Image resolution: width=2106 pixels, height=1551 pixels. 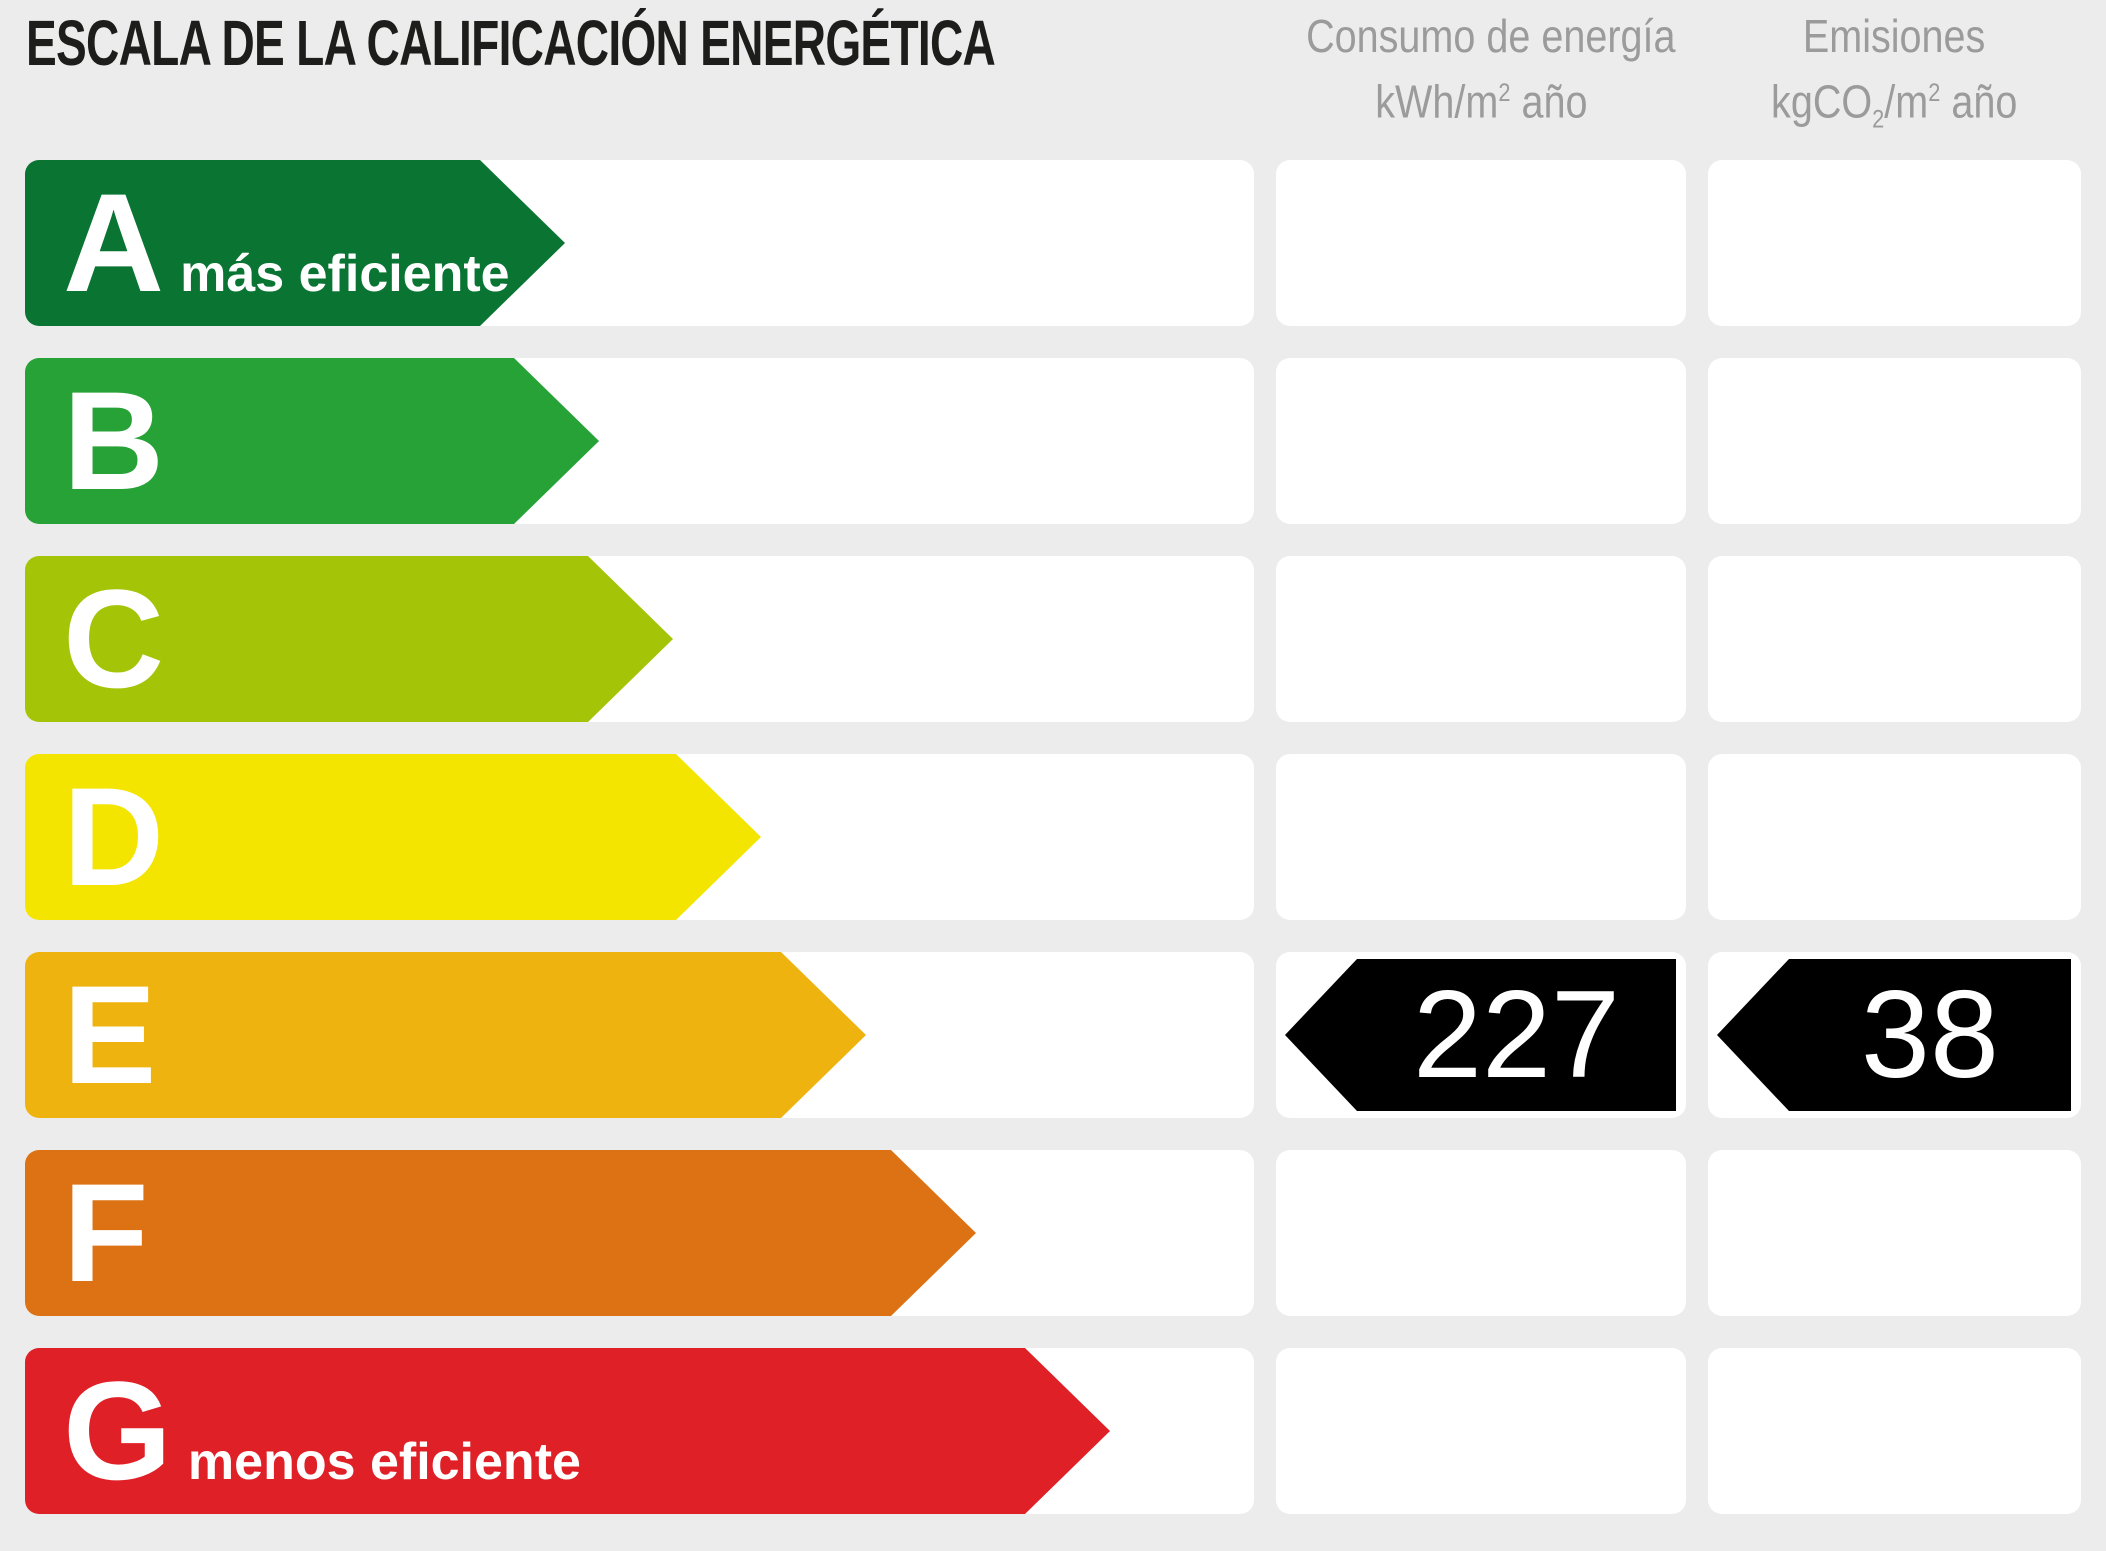 I want to click on rating-row-c: C, so click(x=1053, y=639).